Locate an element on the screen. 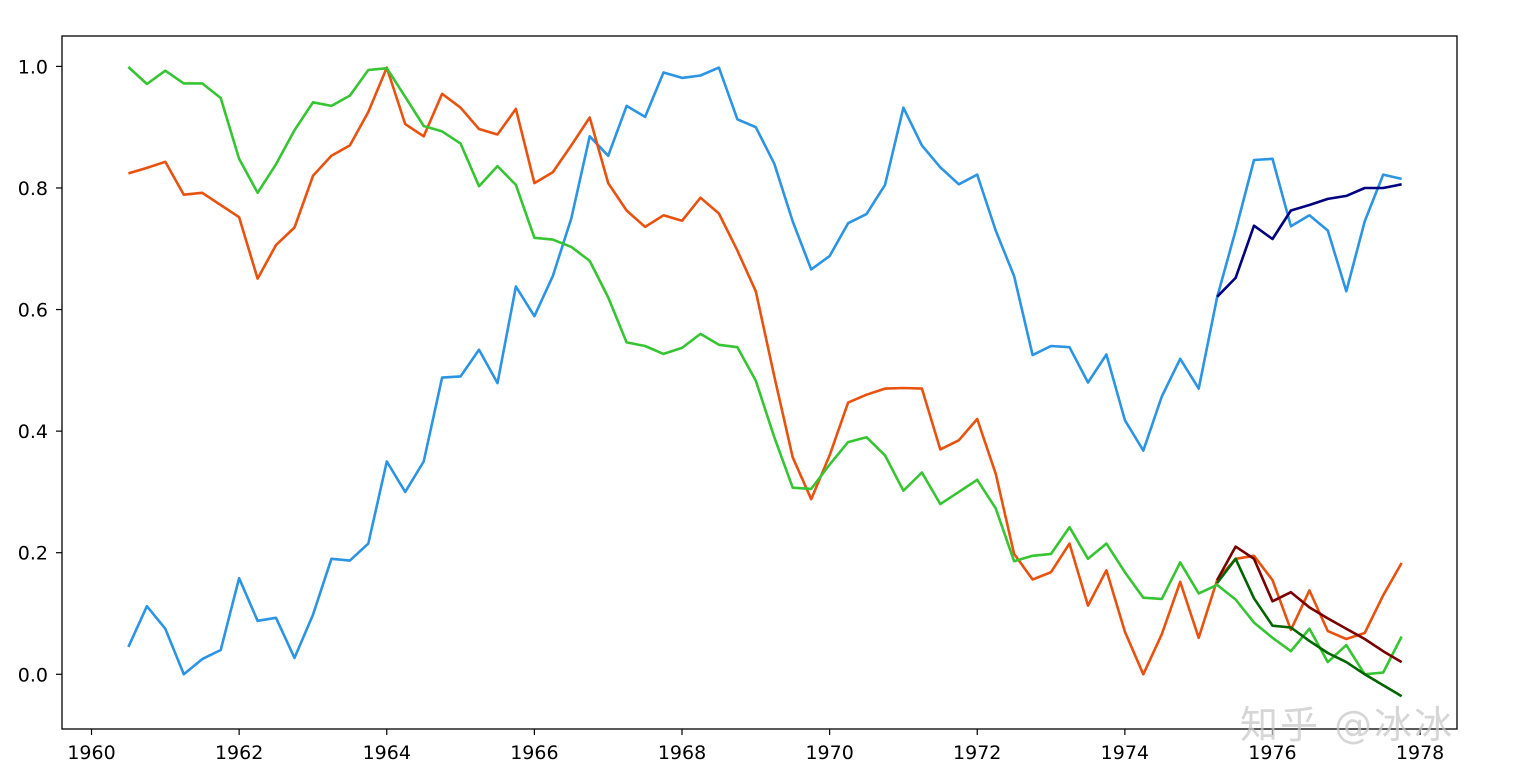  x-tick-label: 1972 is located at coordinates (977, 753).